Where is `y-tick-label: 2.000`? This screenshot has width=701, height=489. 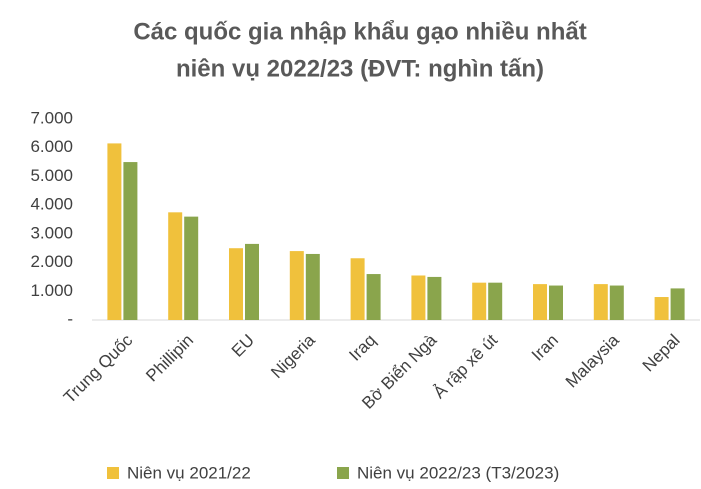
y-tick-label: 2.000 is located at coordinates (51, 261).